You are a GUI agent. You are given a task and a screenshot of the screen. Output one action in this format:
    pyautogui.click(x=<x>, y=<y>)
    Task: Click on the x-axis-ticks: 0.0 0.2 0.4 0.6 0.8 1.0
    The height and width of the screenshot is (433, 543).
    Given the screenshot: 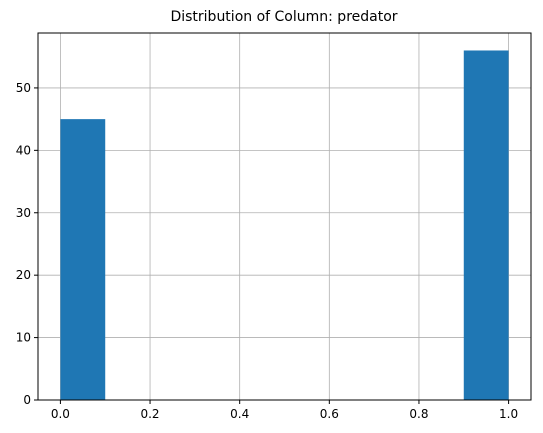 What is the action you would take?
    pyautogui.click(x=284, y=410)
    